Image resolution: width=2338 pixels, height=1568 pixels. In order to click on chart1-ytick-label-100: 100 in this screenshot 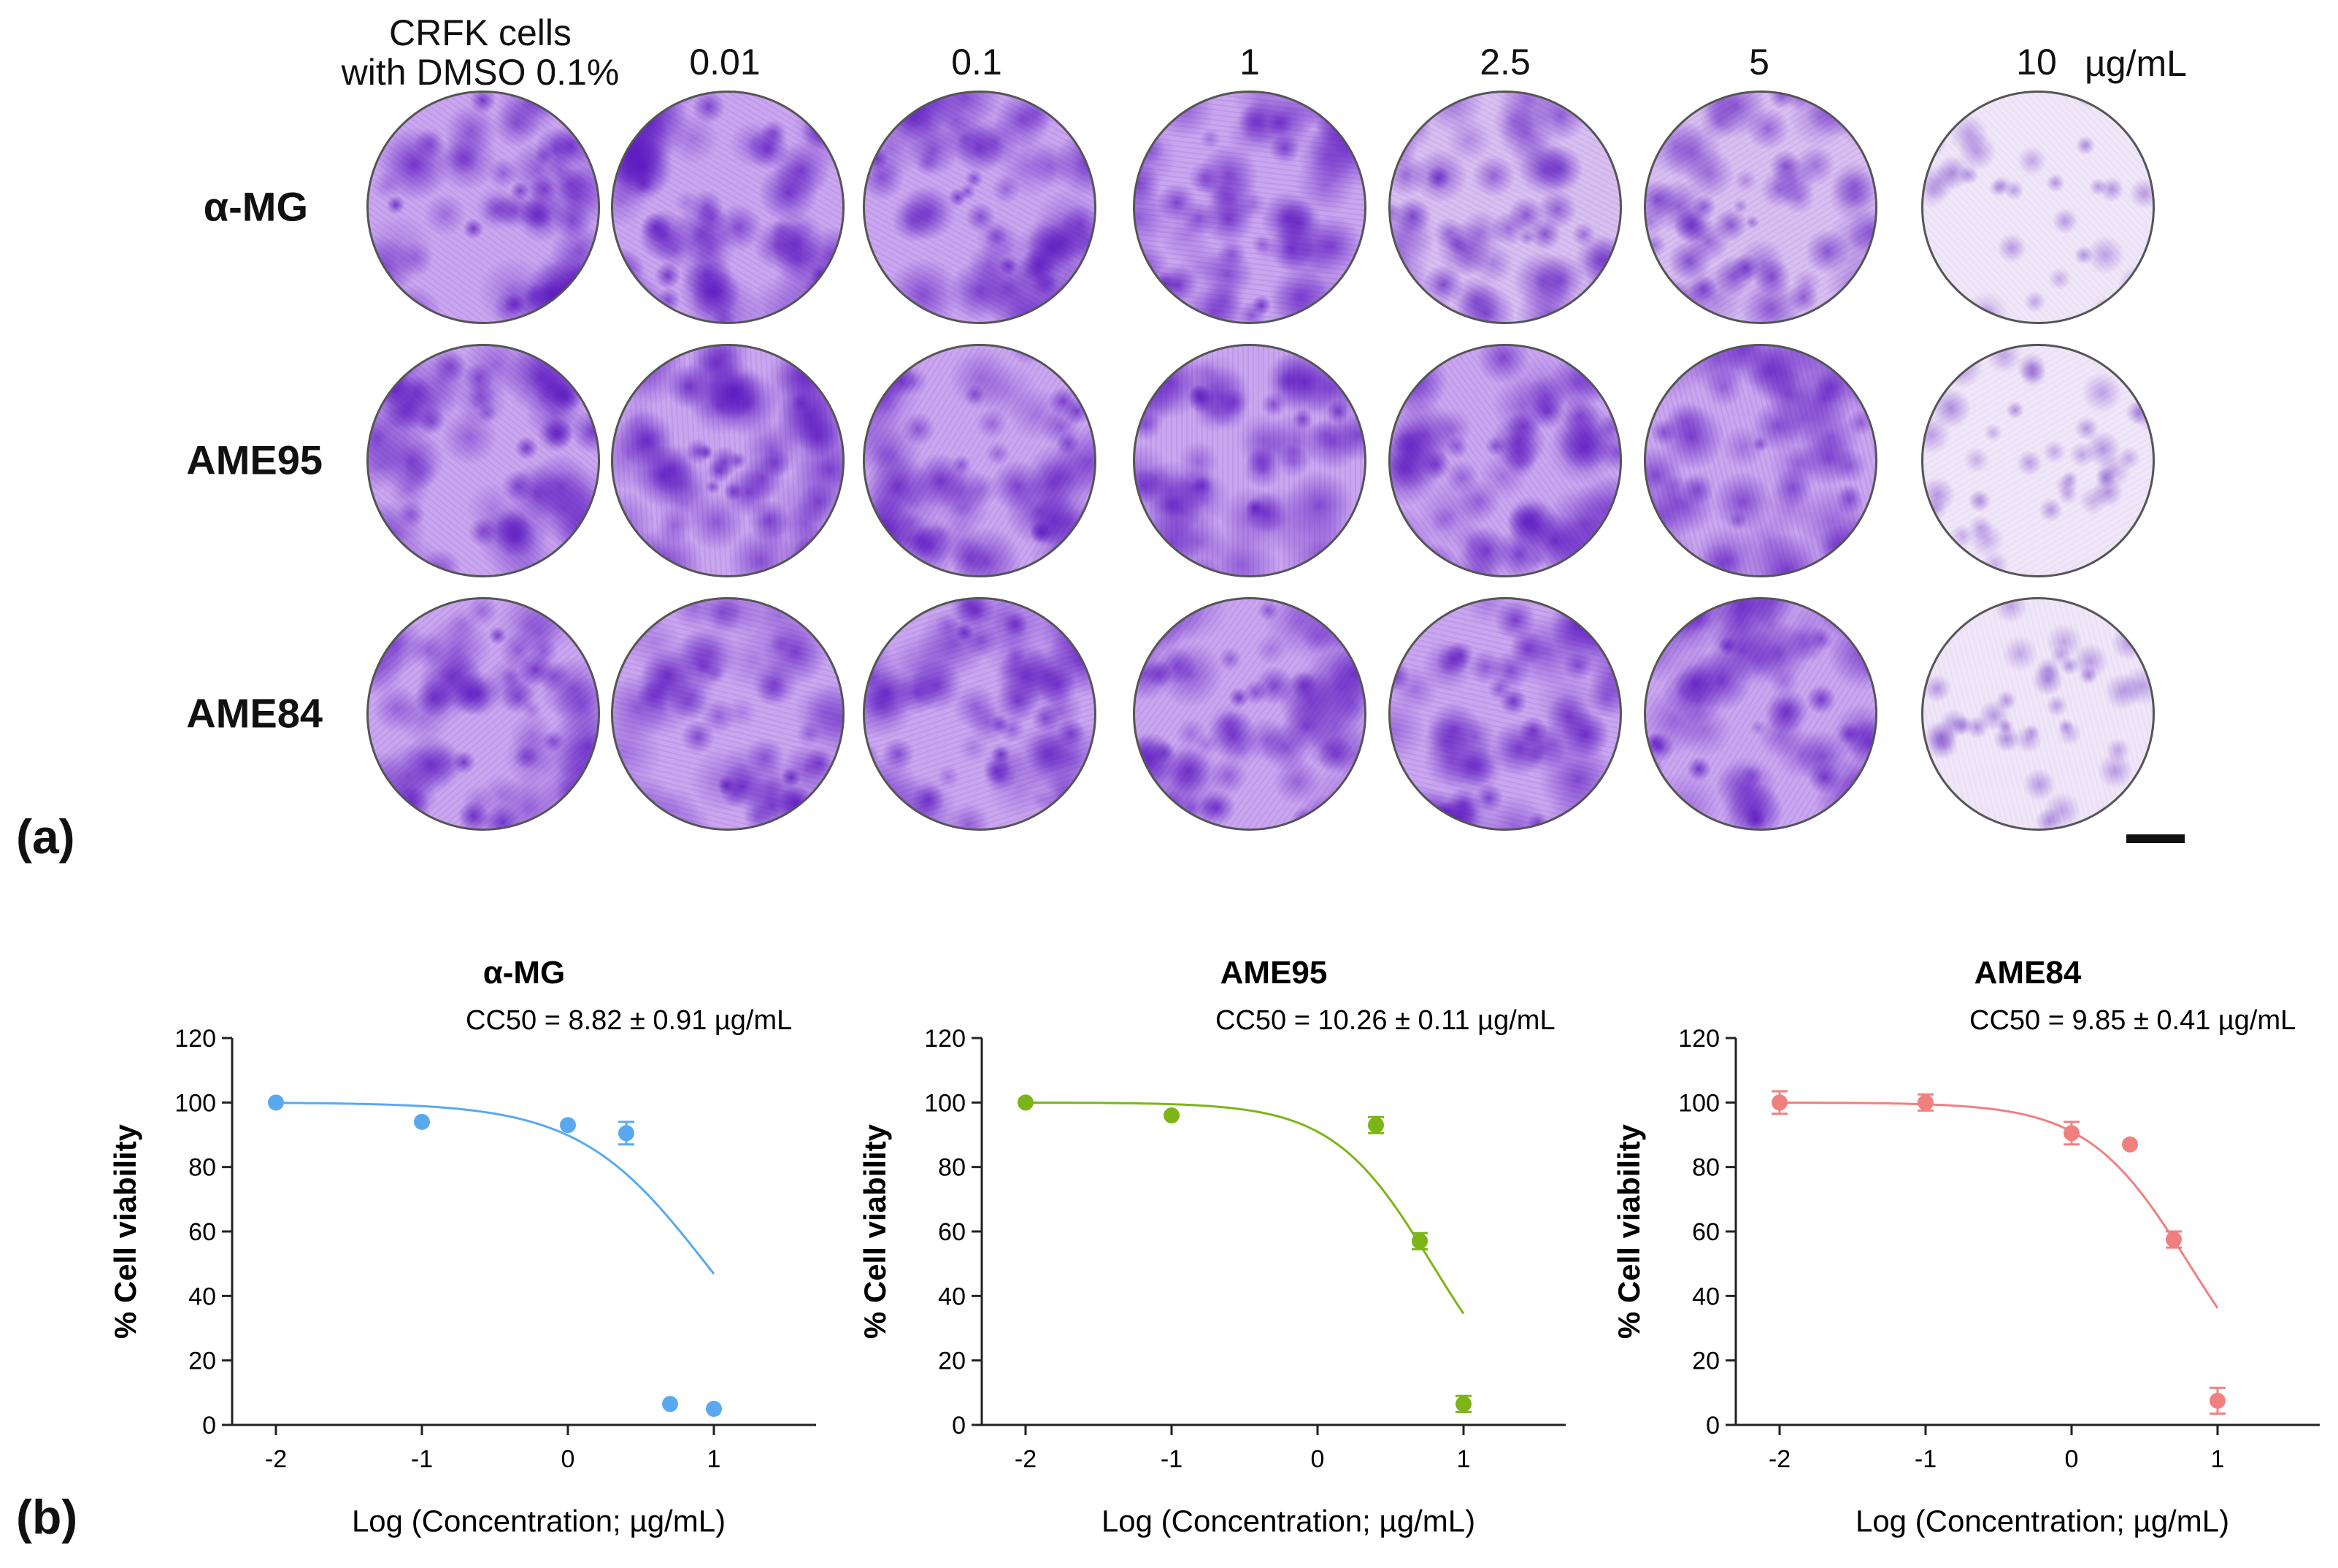, I will do `click(945, 1103)`.